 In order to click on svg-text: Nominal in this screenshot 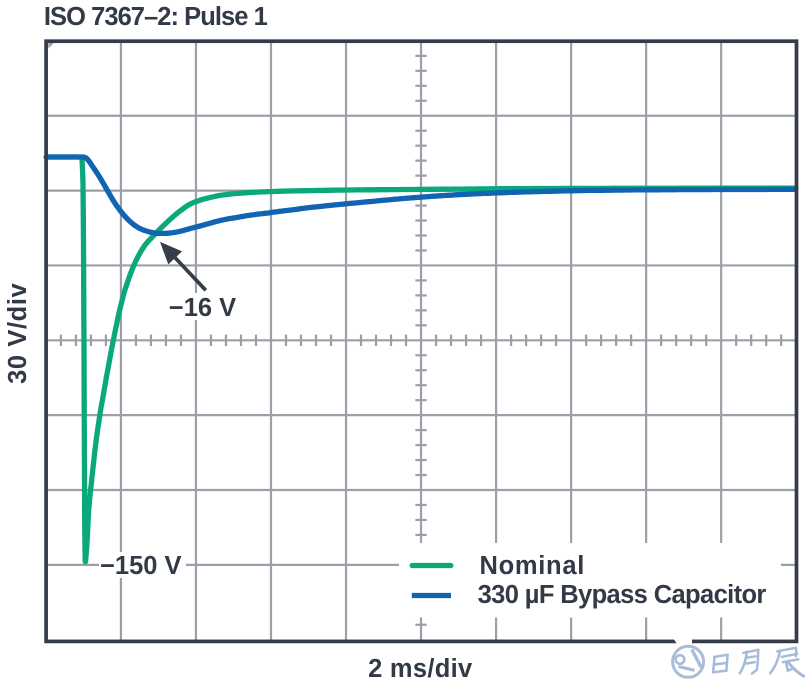, I will do `click(533, 566)`.